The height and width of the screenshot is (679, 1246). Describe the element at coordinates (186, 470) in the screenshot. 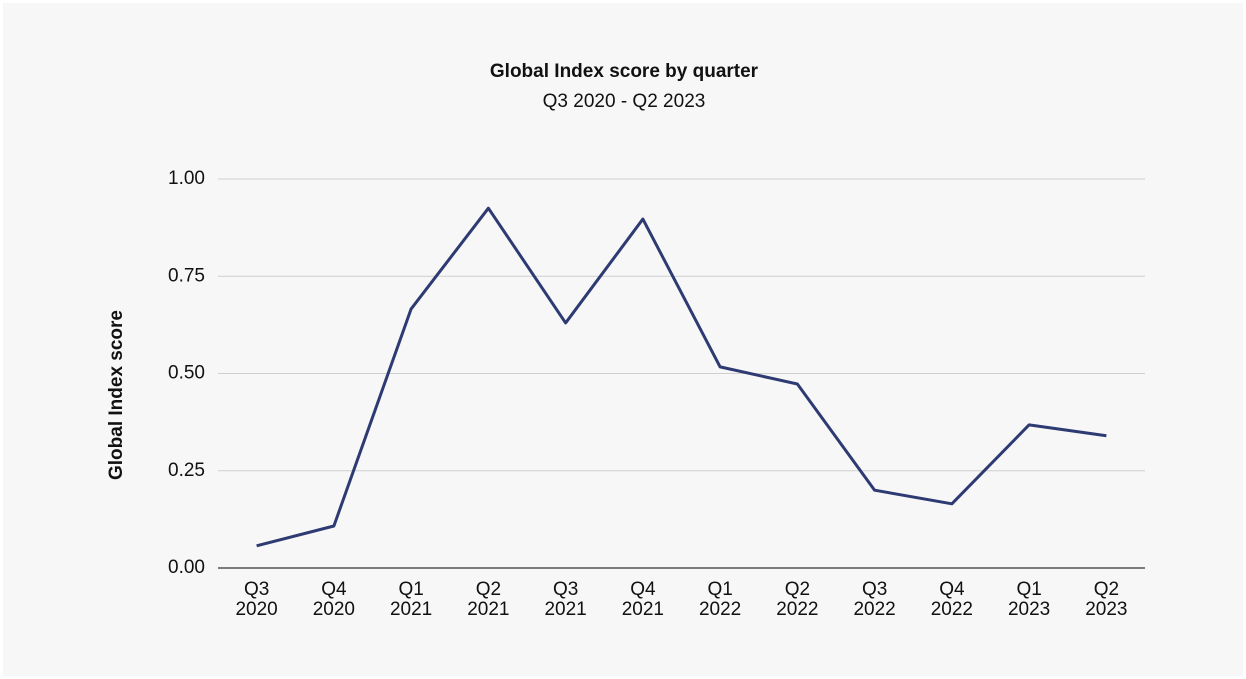

I see `y-tick-label: 0.25` at that location.